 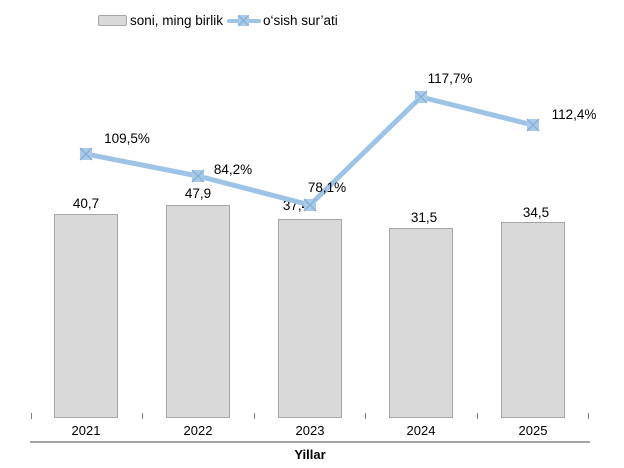 What do you see at coordinates (310, 442) in the screenshot?
I see `axis-separator-line` at bounding box center [310, 442].